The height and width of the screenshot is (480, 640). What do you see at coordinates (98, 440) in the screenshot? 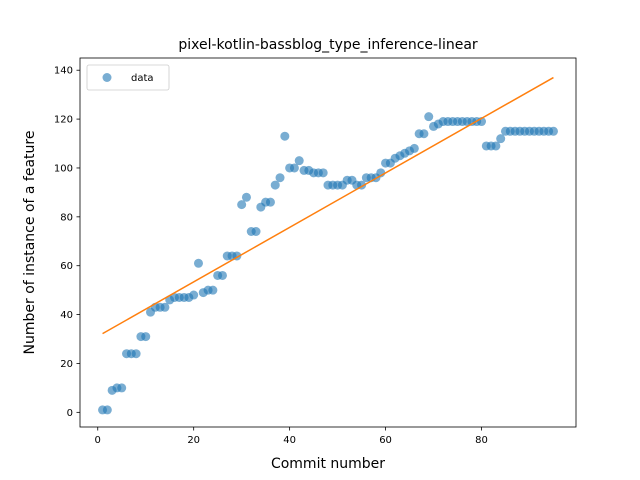
I see `x-tick-label: 0` at bounding box center [98, 440].